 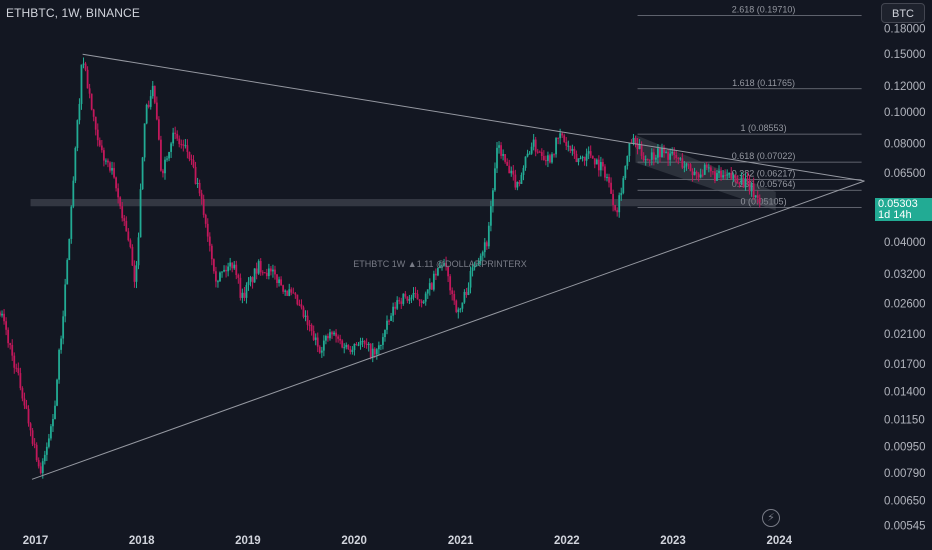 I want to click on x-axis-tick-label: 2017, so click(x=36, y=541).